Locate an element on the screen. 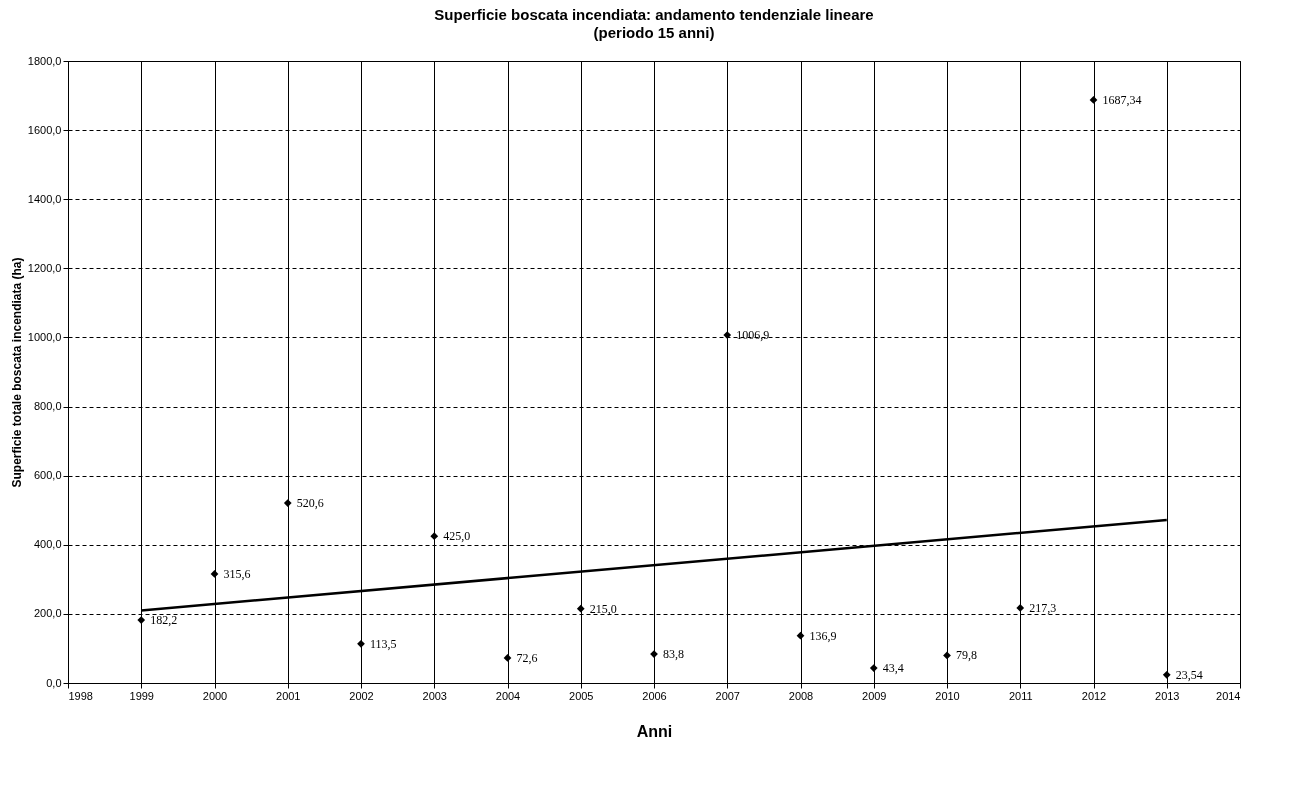 Image resolution: width=1307 pixels, height=798 pixels. data-label: 83,8 is located at coordinates (673, 654).